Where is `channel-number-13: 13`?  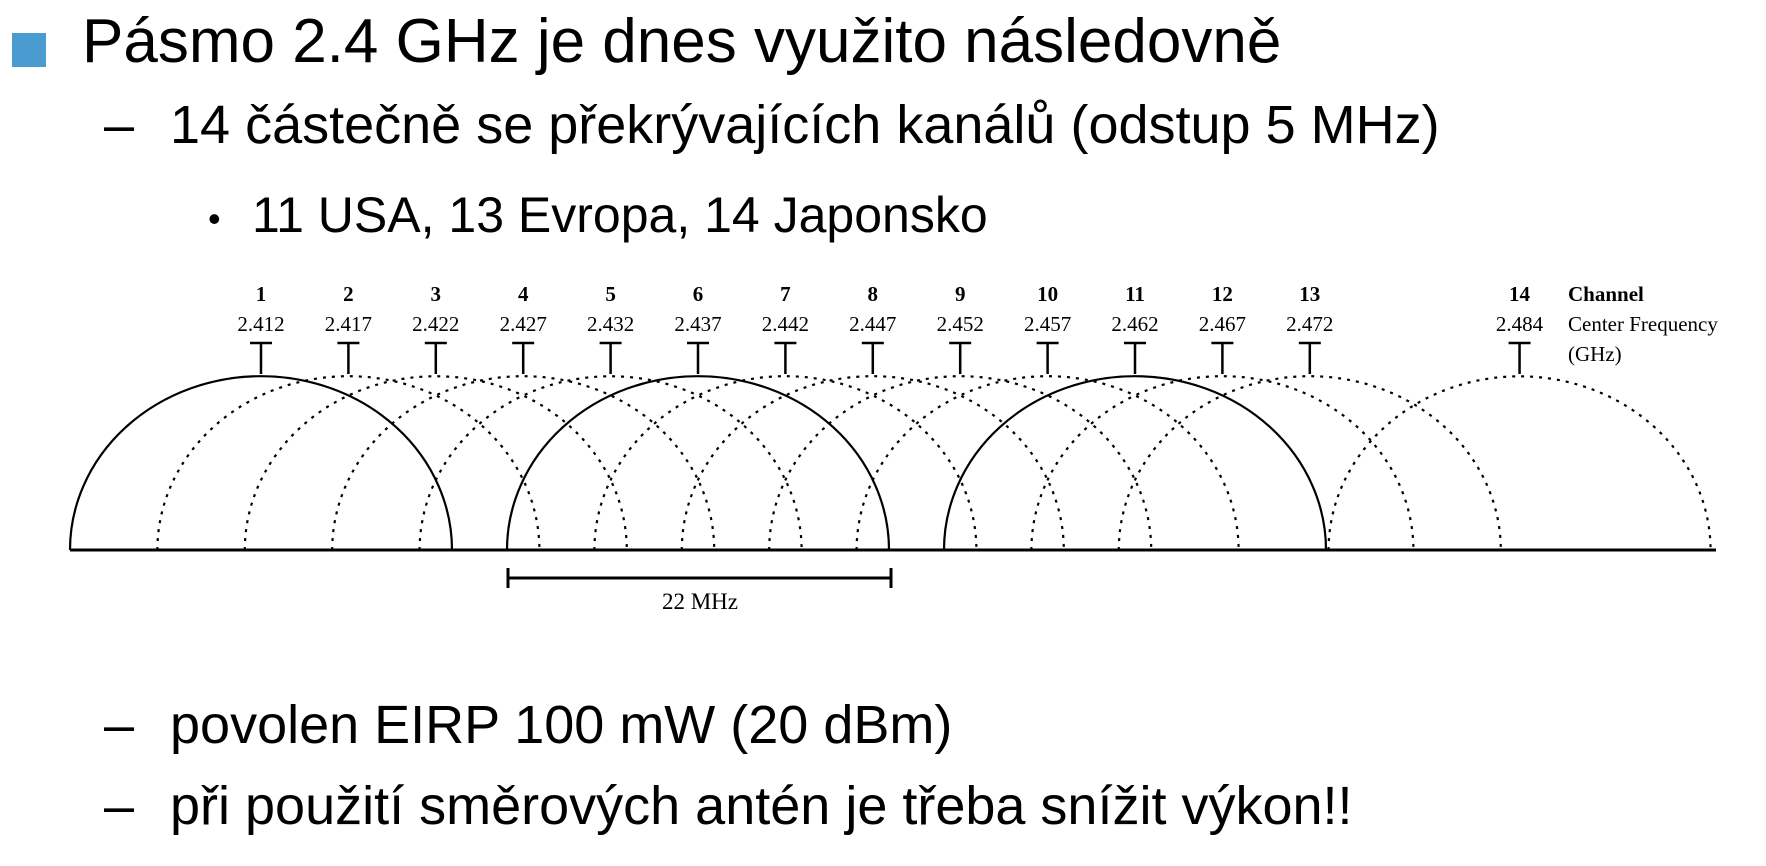 channel-number-13: 13 is located at coordinates (1309, 294).